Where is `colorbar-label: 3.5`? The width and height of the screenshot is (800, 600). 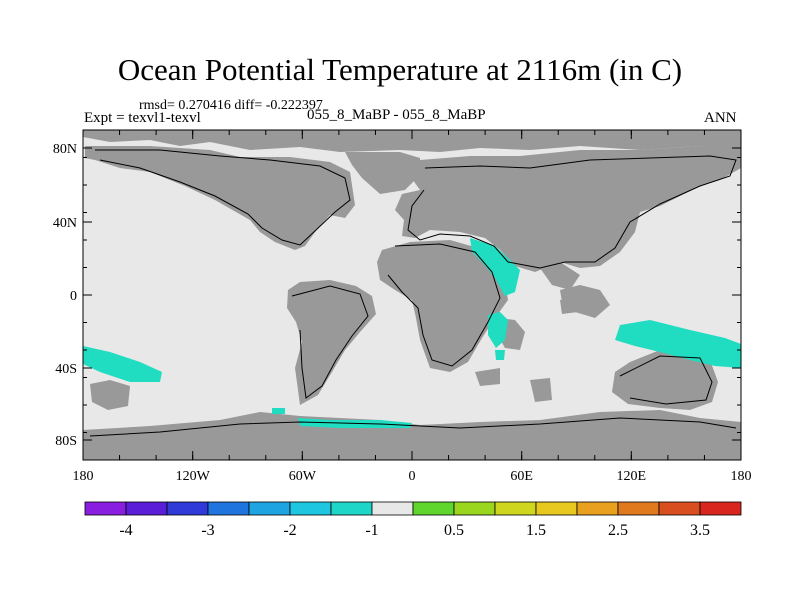
colorbar-label: 3.5 is located at coordinates (700, 530).